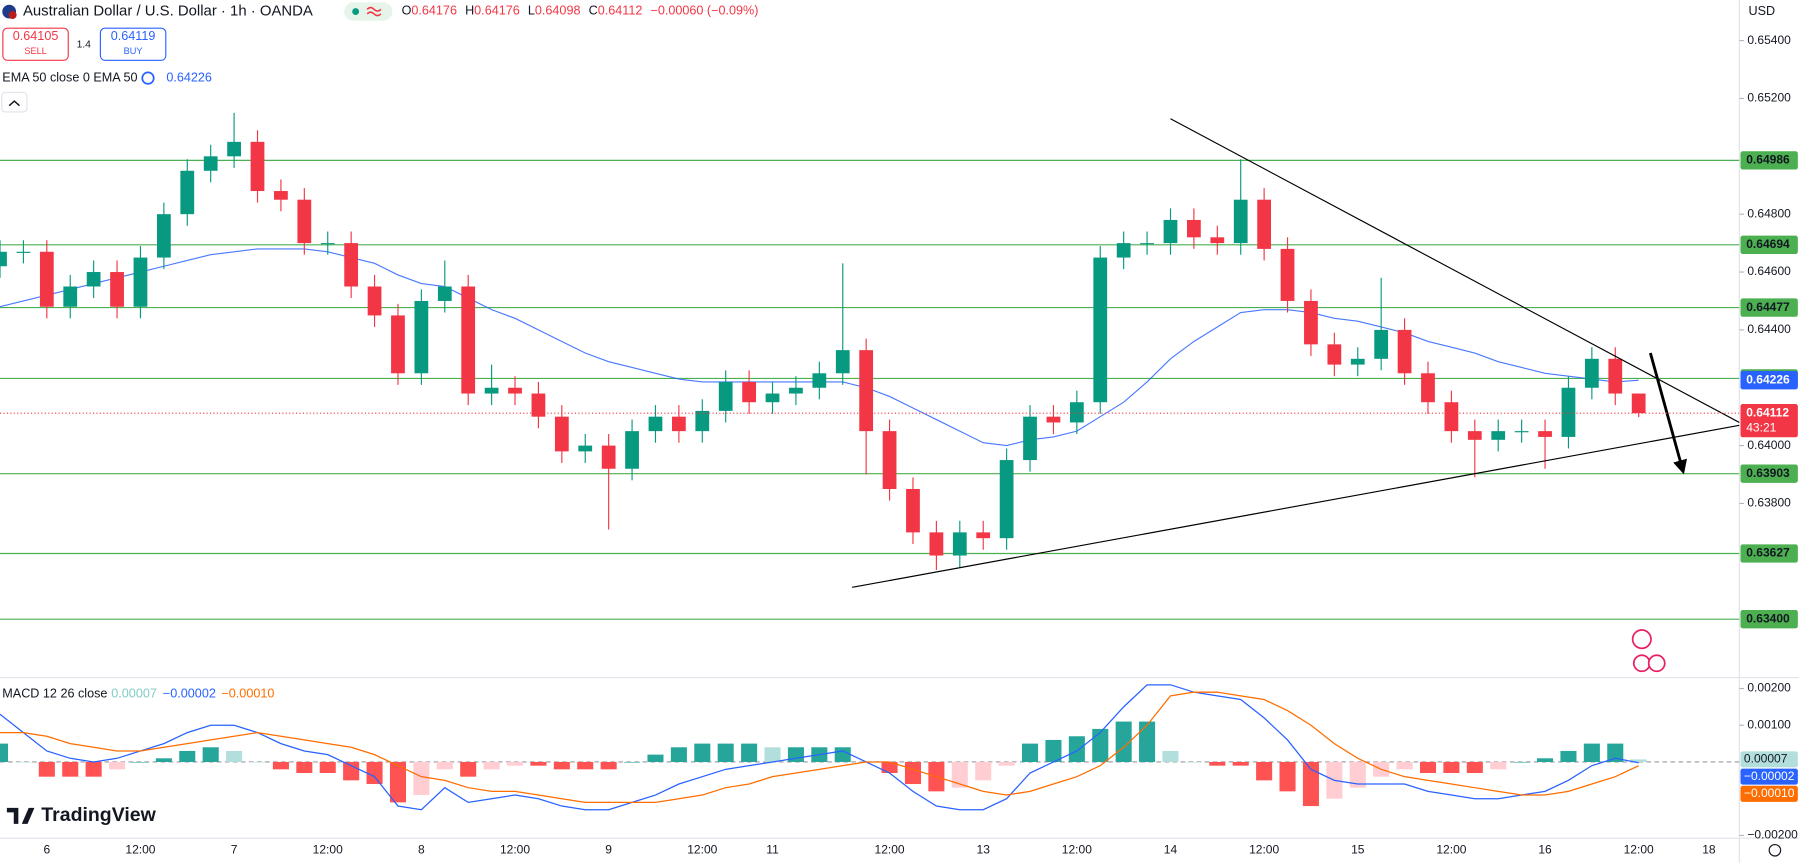 This screenshot has width=1799, height=863. What do you see at coordinates (1767, 412) in the screenshot?
I see `price-label: 0.64112` at bounding box center [1767, 412].